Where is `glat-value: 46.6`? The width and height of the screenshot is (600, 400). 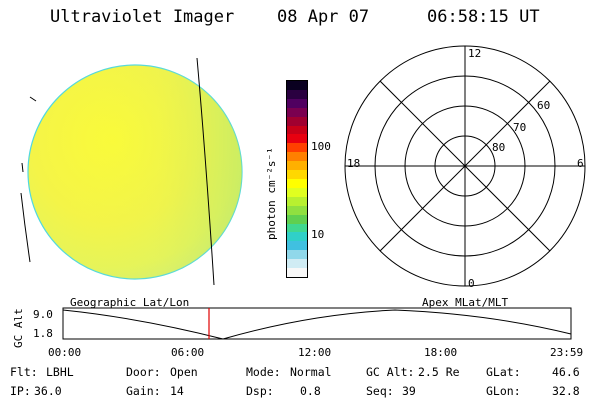
glat-value: 46.6 is located at coordinates (566, 372).